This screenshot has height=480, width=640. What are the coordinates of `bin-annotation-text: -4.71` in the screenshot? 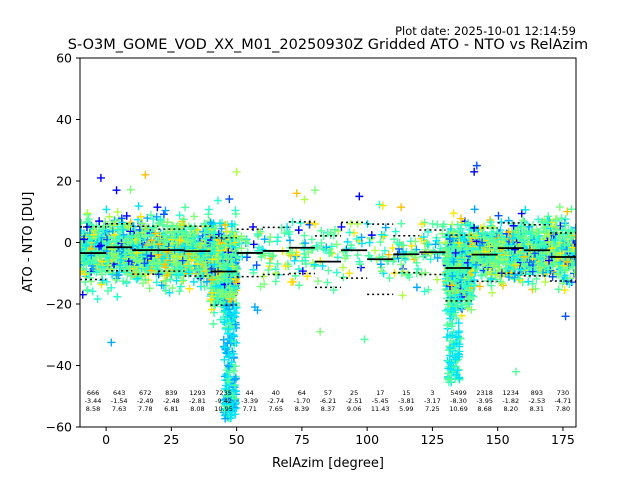 It's located at (563, 401).